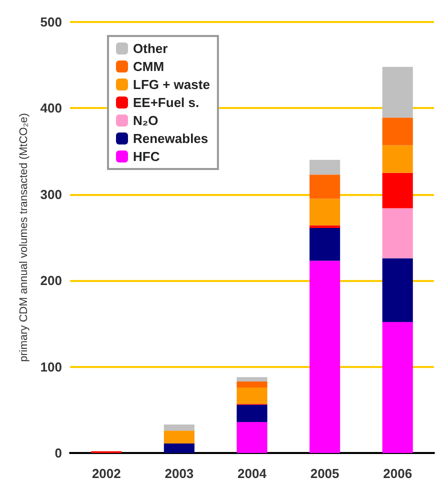 The height and width of the screenshot is (495, 448). Describe the element at coordinates (179, 473) in the screenshot. I see `x-tick-label: 2003` at that location.